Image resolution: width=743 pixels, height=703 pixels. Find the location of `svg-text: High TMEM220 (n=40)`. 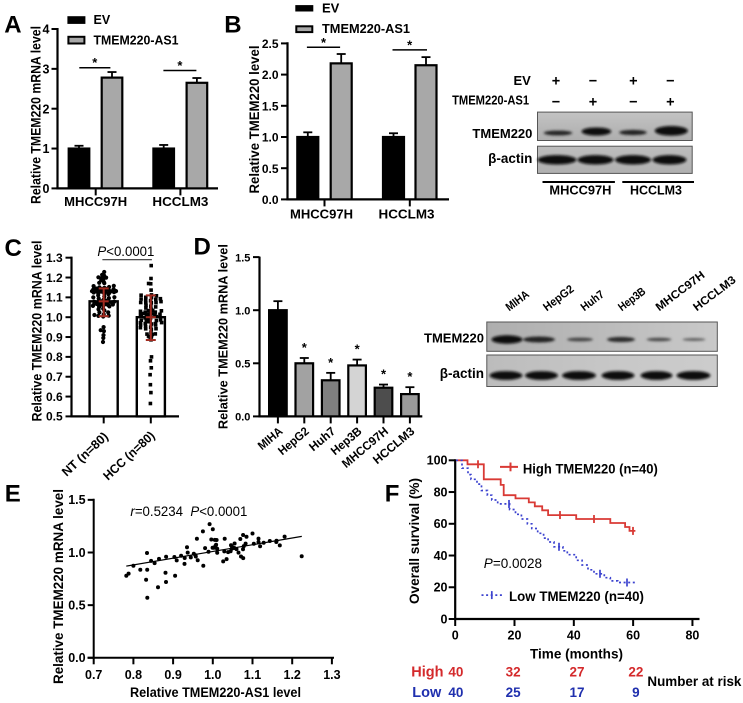

svg-text: High TMEM220 (n=40) is located at coordinates (590, 469).